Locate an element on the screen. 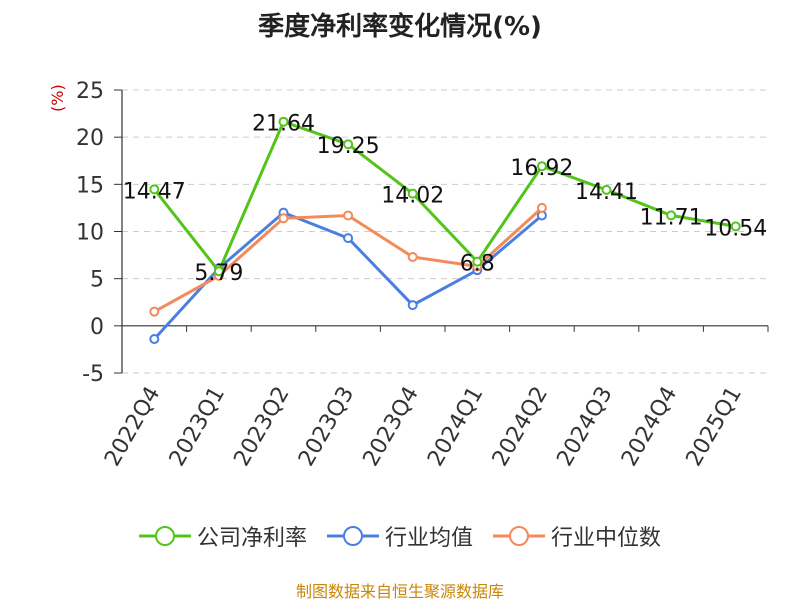 The width and height of the screenshot is (800, 602). data-label: 21.64 is located at coordinates (283, 124).